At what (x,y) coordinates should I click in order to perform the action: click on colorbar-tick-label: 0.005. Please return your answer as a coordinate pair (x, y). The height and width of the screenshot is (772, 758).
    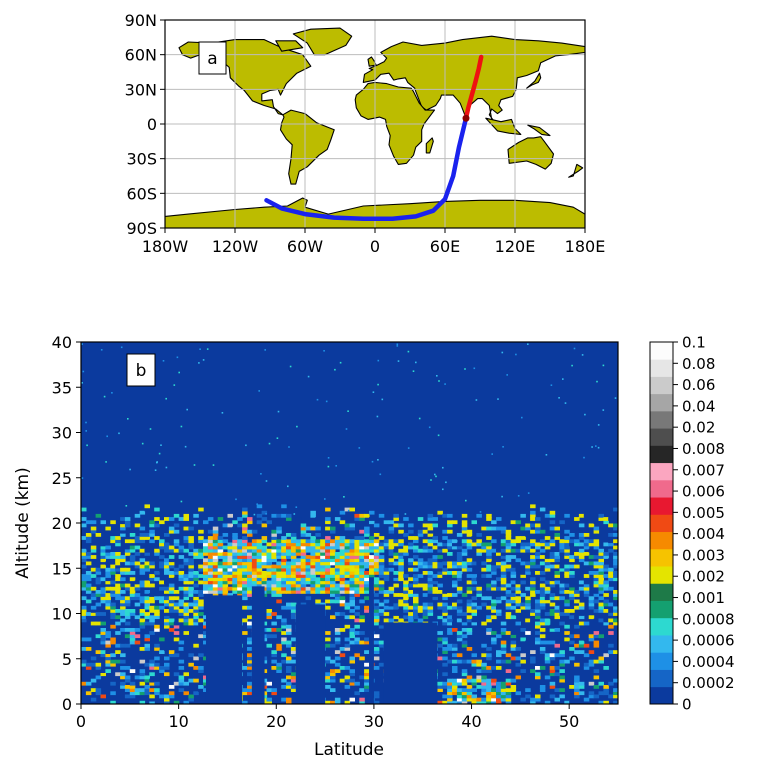
    Looking at the image, I should click on (703, 513).